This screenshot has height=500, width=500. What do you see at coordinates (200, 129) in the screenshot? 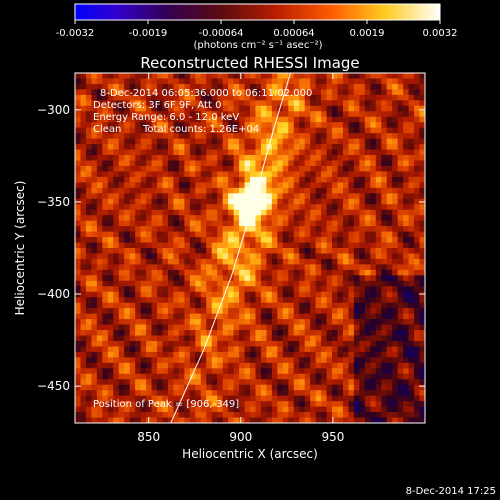
I see `annotation-total-counts: Total counts: 1.26E+04` at bounding box center [200, 129].